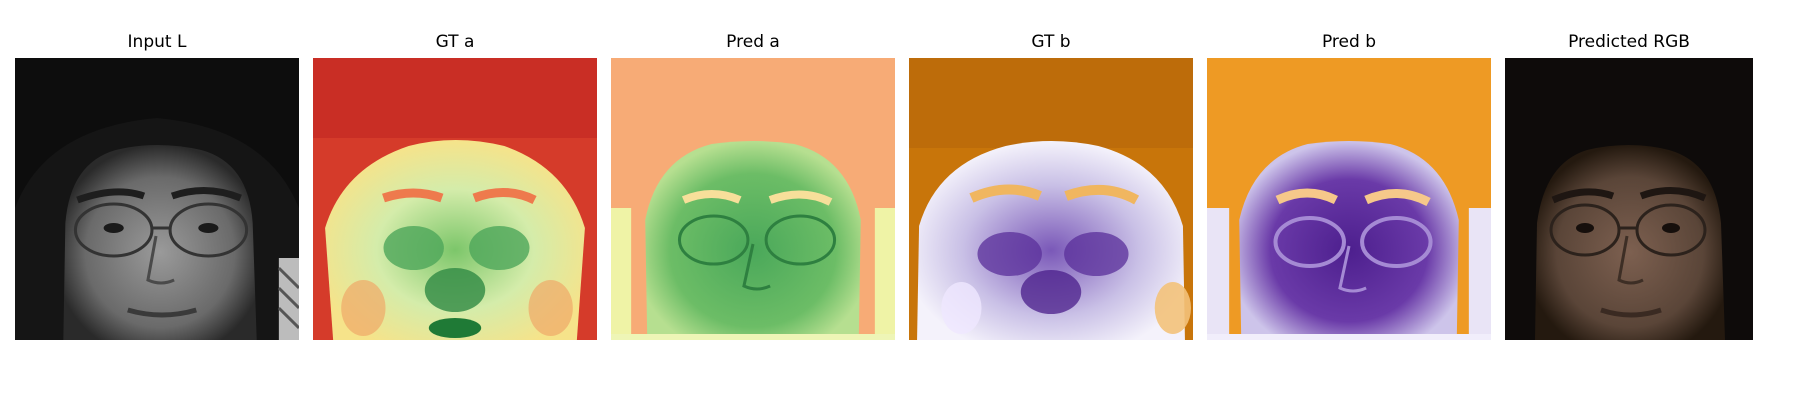 This screenshot has width=1800, height=400. What do you see at coordinates (157, 42) in the screenshot?
I see `panel-title: Input L` at bounding box center [157, 42].